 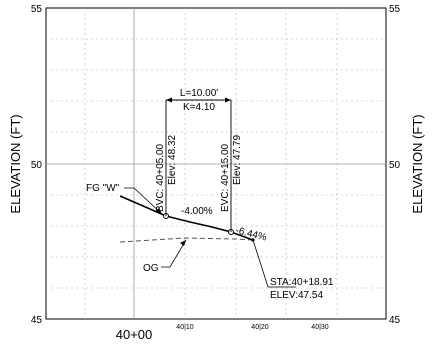 I want to click on dim-arrow-left, so click(x=169, y=100).